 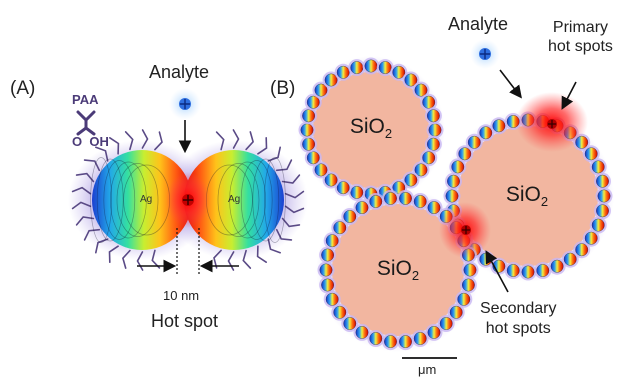 I want to click on panel-b-label: (B), so click(x=283, y=88).